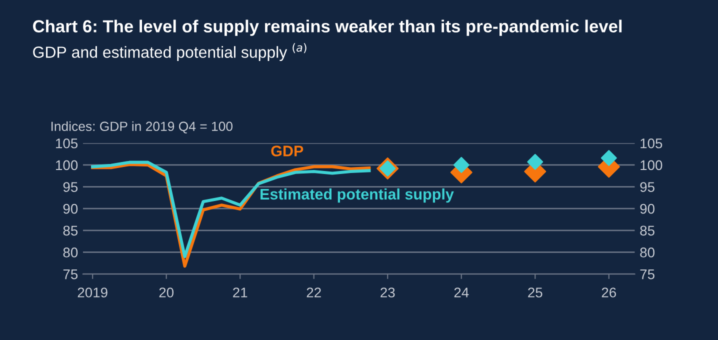 This screenshot has width=718, height=340. What do you see at coordinates (327, 28) in the screenshot?
I see `chart-title: Chart 6: The level of supply remains weaker than its pre-pandemic level` at bounding box center [327, 28].